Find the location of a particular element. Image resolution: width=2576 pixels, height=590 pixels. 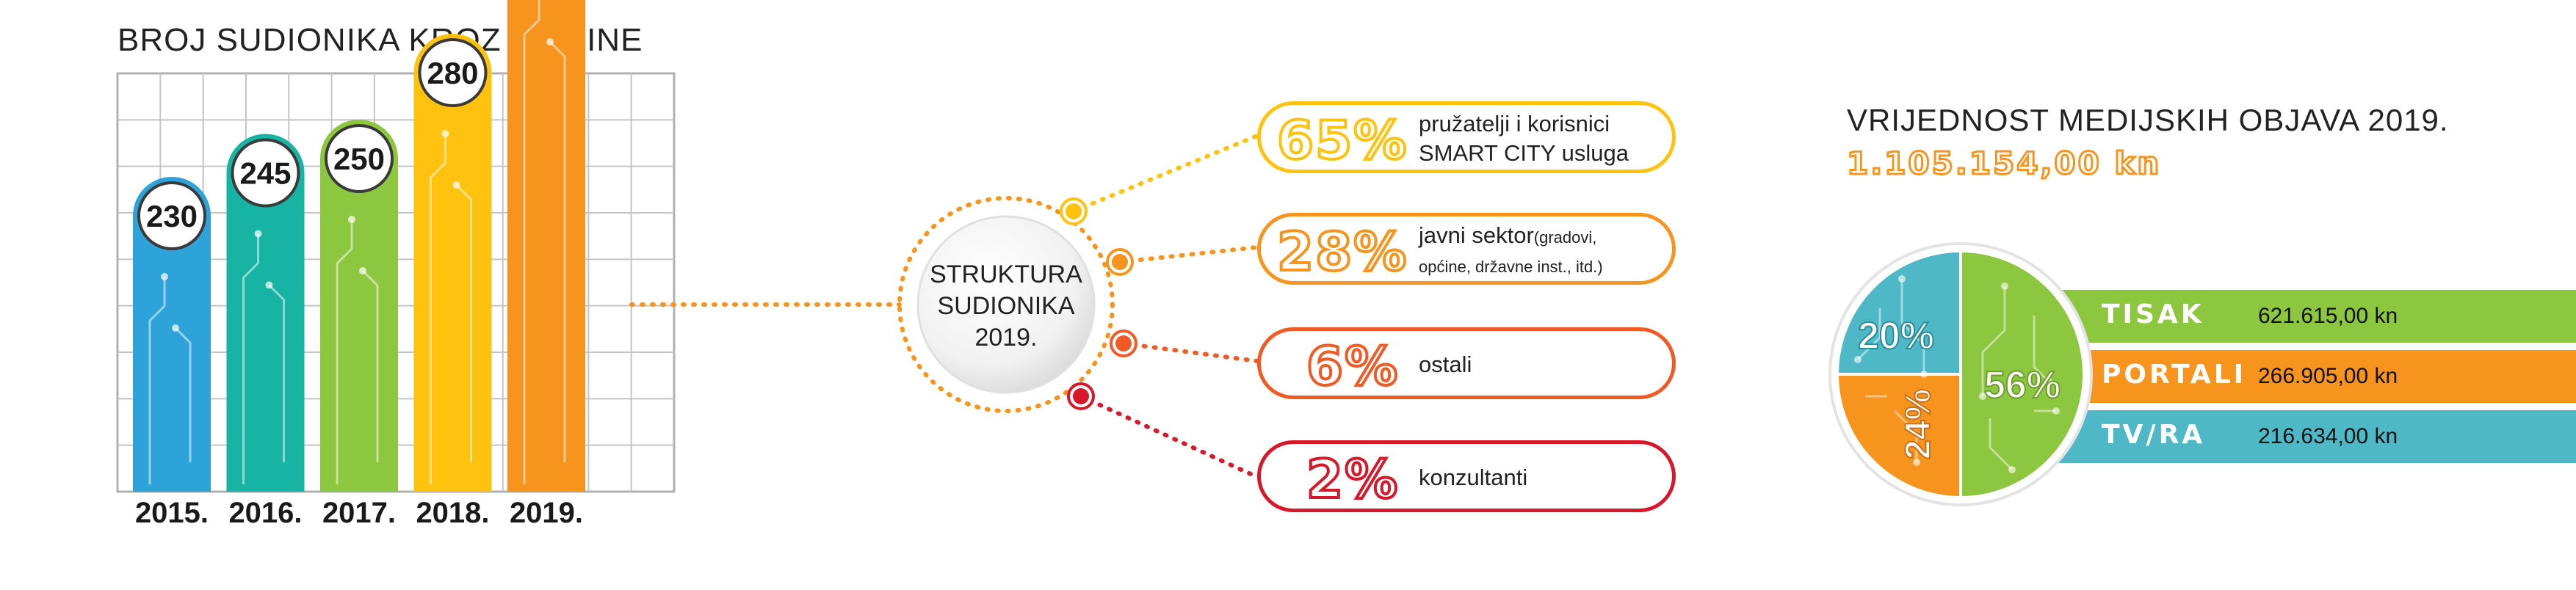

band-tisak-value: 621.615,00 kn is located at coordinates (2328, 316).